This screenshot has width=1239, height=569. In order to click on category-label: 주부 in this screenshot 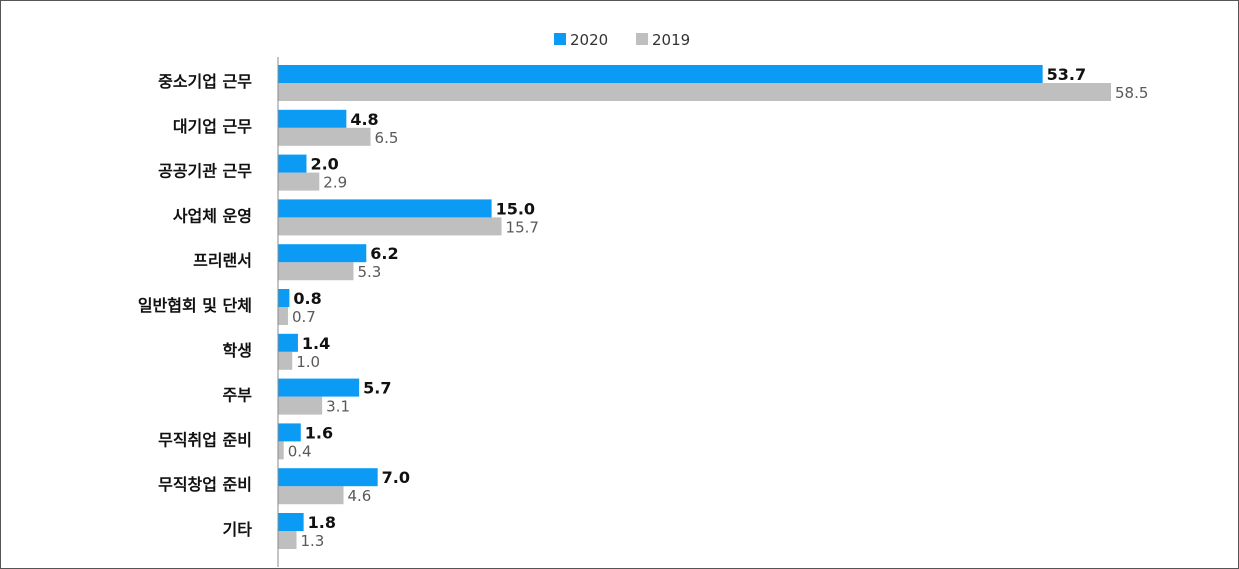, I will do `click(238, 395)`.